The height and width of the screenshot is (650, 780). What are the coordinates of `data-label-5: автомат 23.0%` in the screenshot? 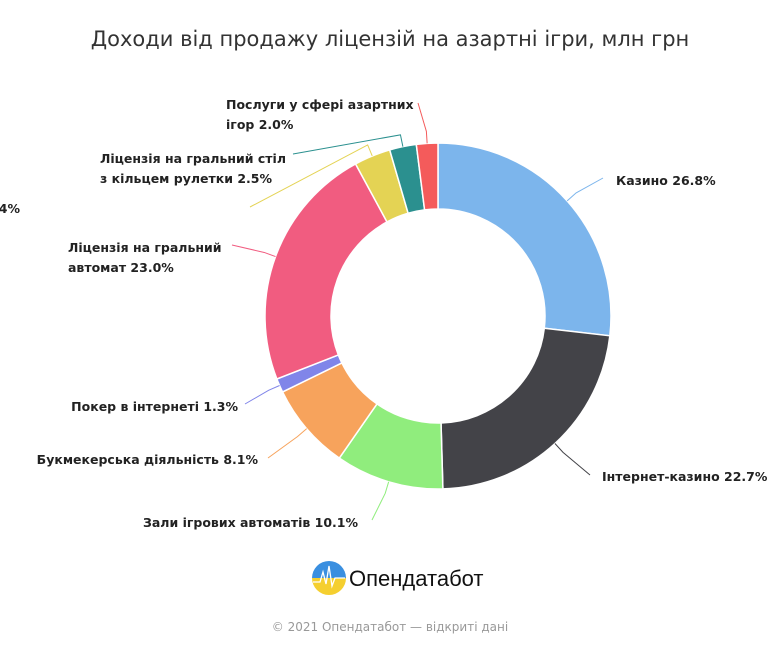 It's located at (121, 267).